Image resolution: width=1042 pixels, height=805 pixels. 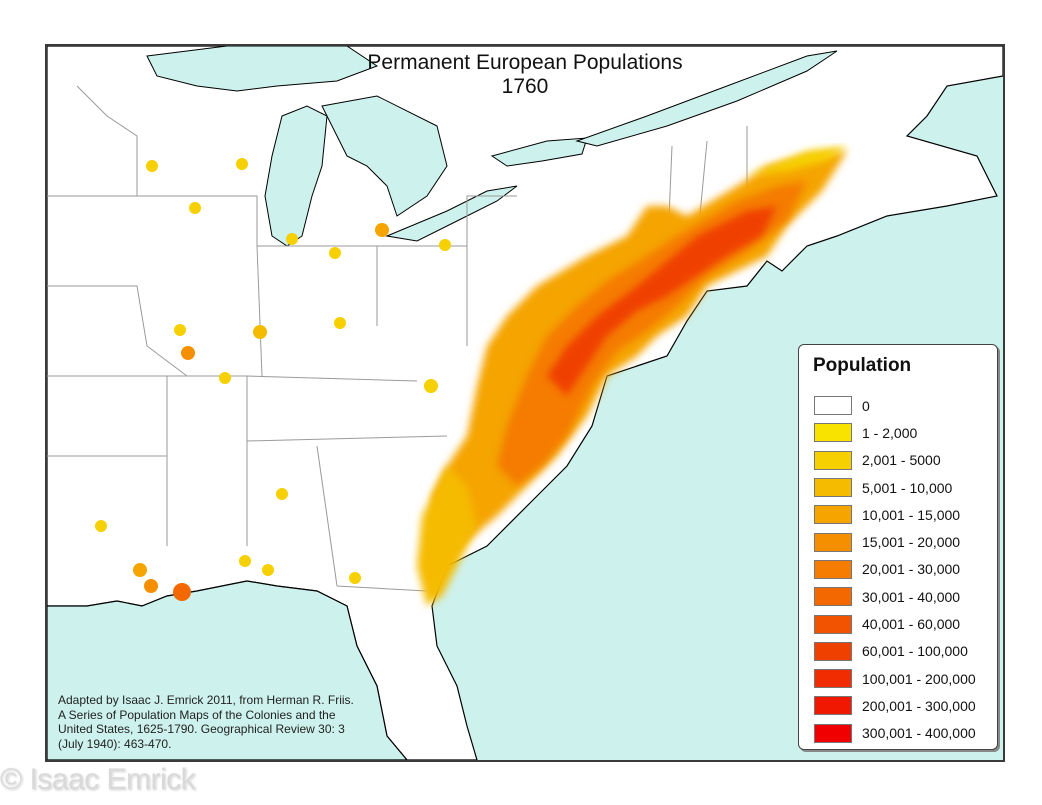 I want to click on lake-superior, so click(x=262, y=69).